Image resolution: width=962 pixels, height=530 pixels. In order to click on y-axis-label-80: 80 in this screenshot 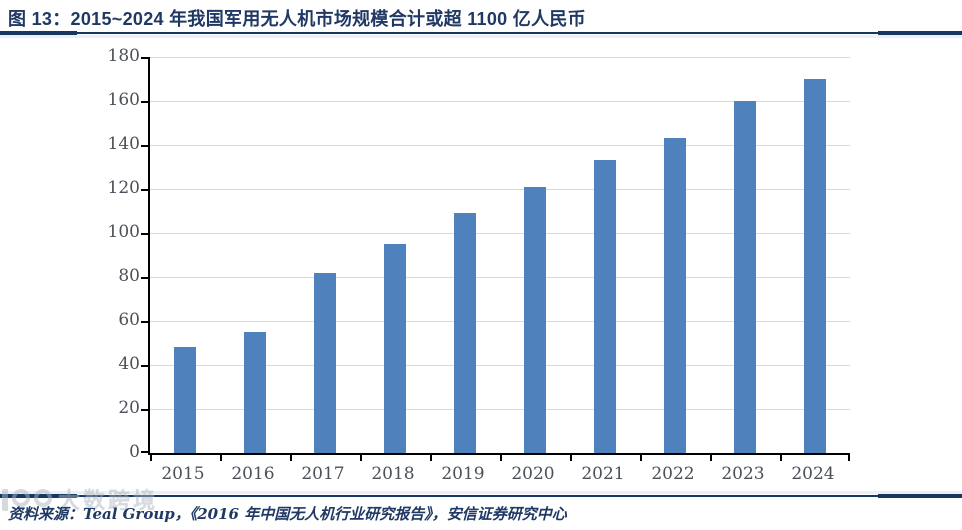, I will do `click(129, 276)`.